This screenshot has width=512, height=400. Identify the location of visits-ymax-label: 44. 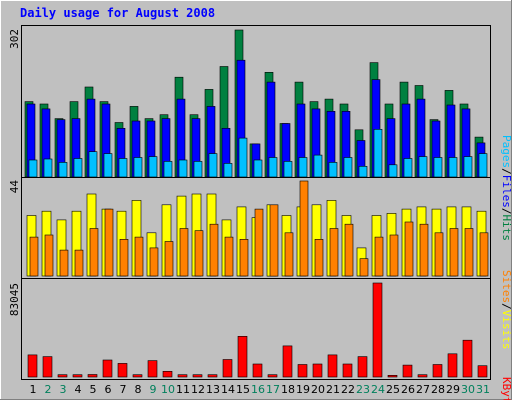
(14, 187).